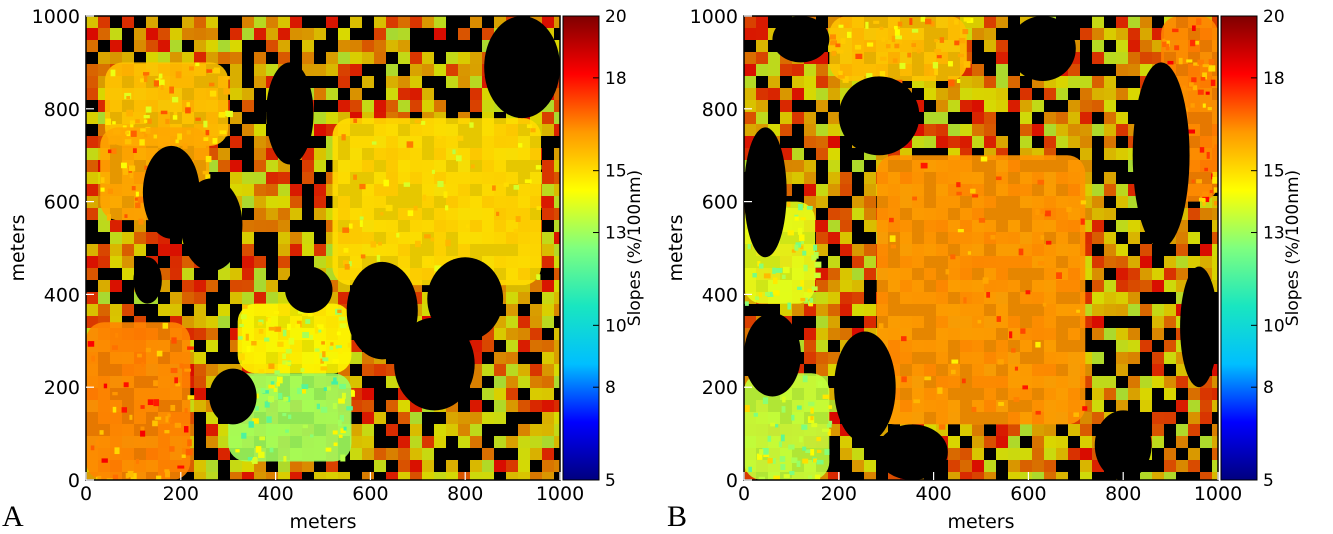 This screenshot has height=534, width=1333. What do you see at coordinates (635, 248) in the screenshot?
I see `colorbar-label: Slopes (%/100nm)` at bounding box center [635, 248].